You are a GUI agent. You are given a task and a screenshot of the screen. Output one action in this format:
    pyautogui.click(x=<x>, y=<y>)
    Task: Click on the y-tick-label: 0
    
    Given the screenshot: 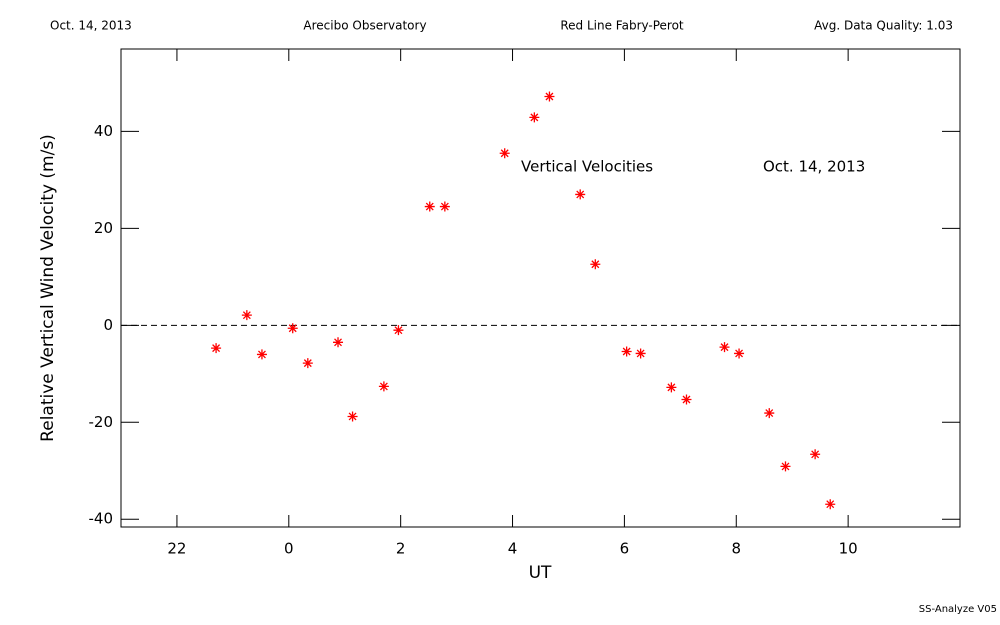 What is the action you would take?
    pyautogui.click(x=108, y=325)
    